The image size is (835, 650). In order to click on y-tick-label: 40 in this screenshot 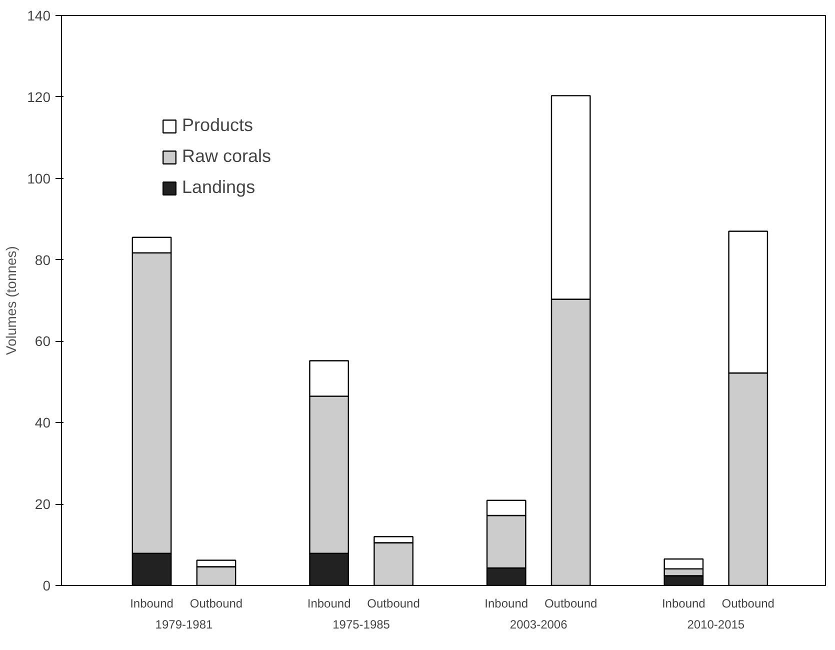, I will do `click(42, 422)`.